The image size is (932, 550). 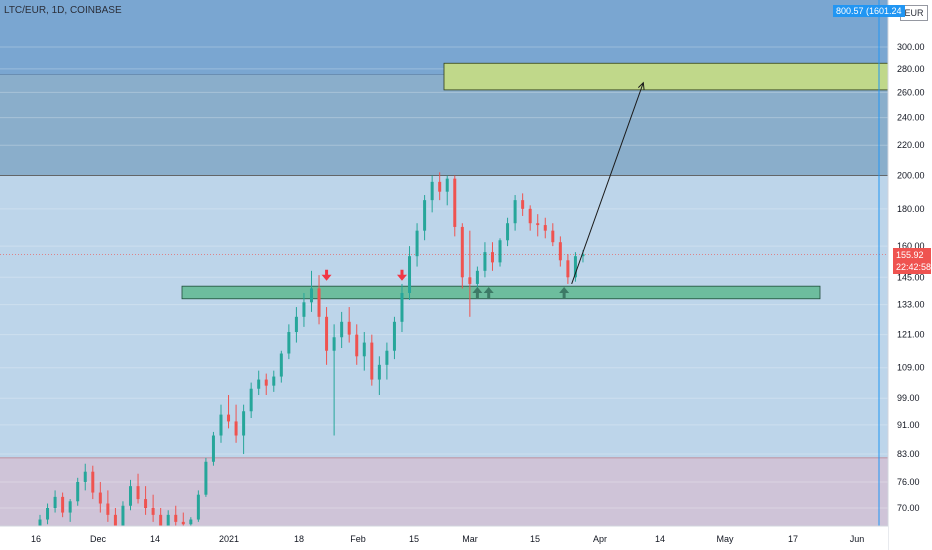 I want to click on x-tick-label: Jun, so click(x=857, y=539).